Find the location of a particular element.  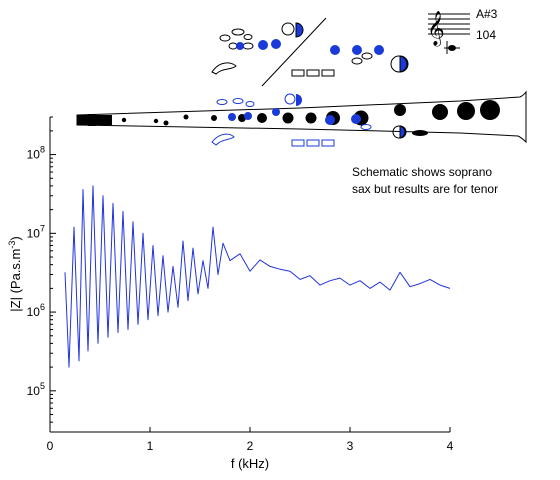

x-tick-label: 4 is located at coordinates (450, 446).